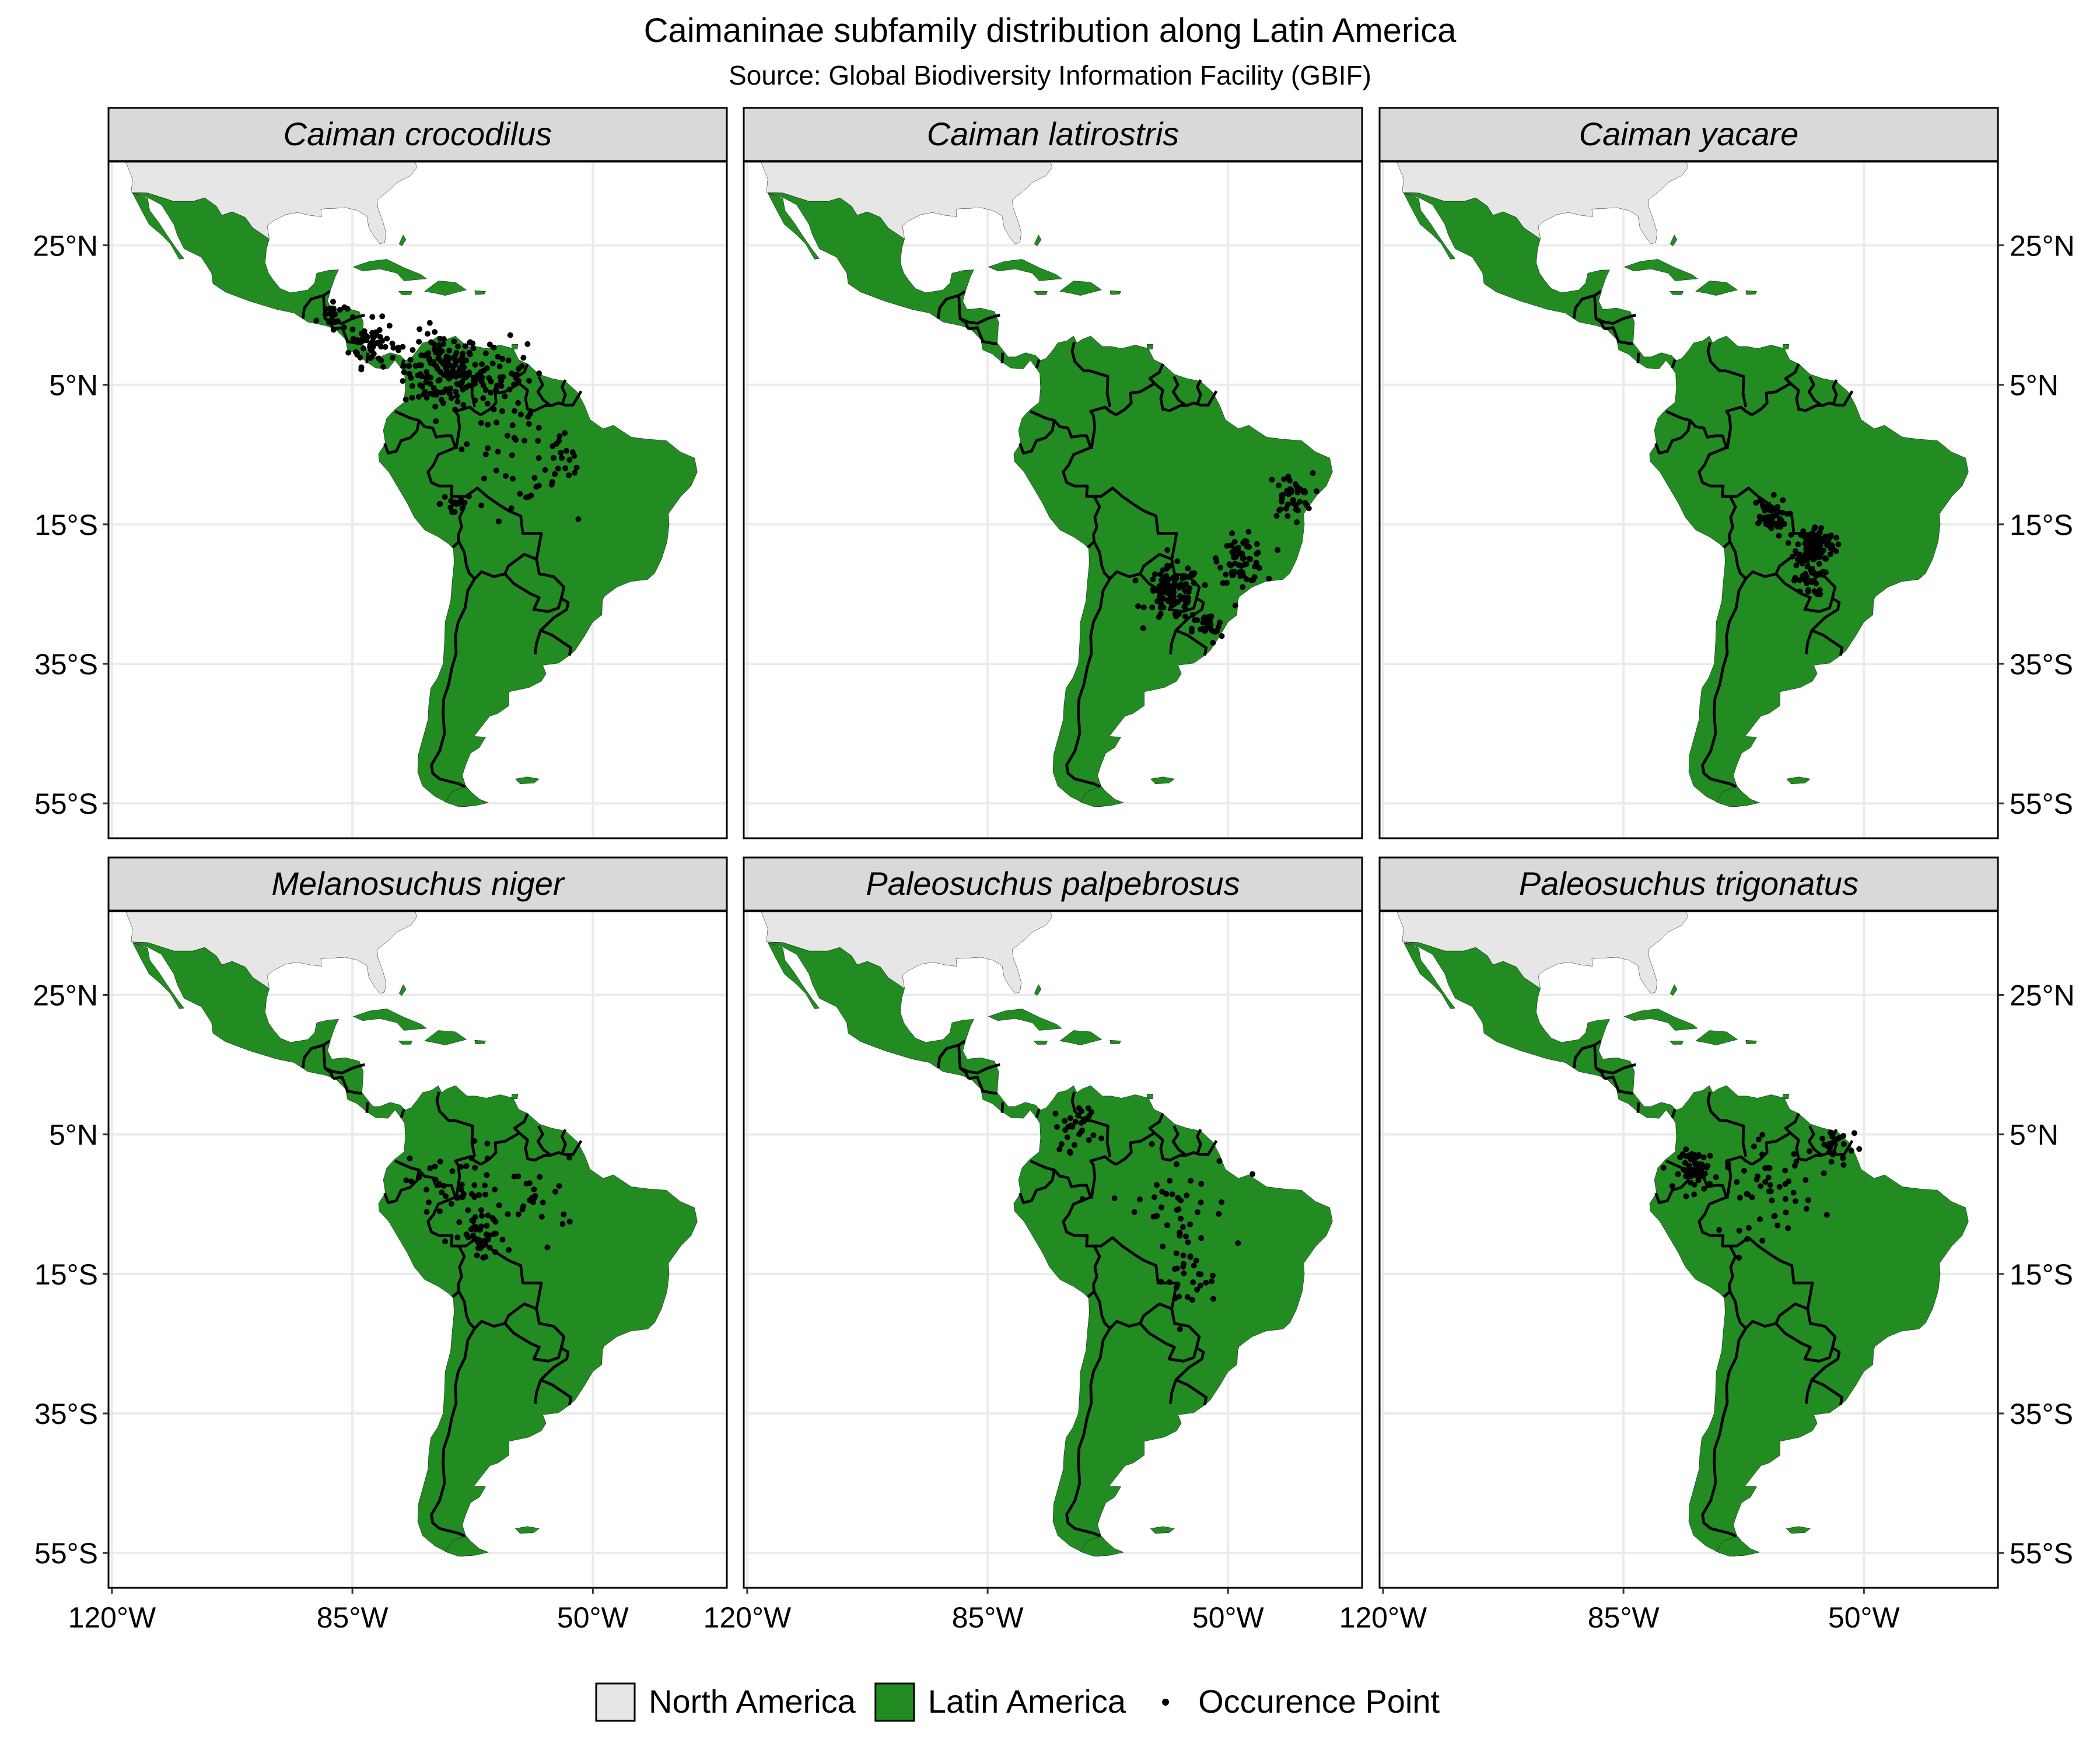 The width and height of the screenshot is (2100, 1750). I want to click on x-tick-label: 85°W, so click(1624, 1617).